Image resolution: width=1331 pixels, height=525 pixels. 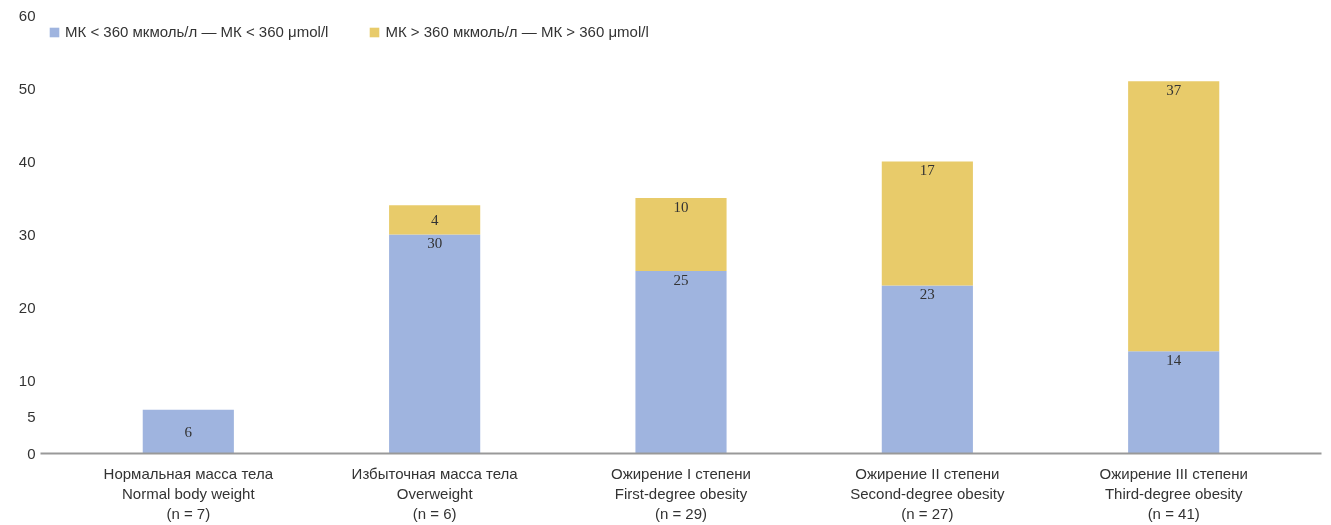 What do you see at coordinates (681, 206) in the screenshot?
I see `data-label: 10` at bounding box center [681, 206].